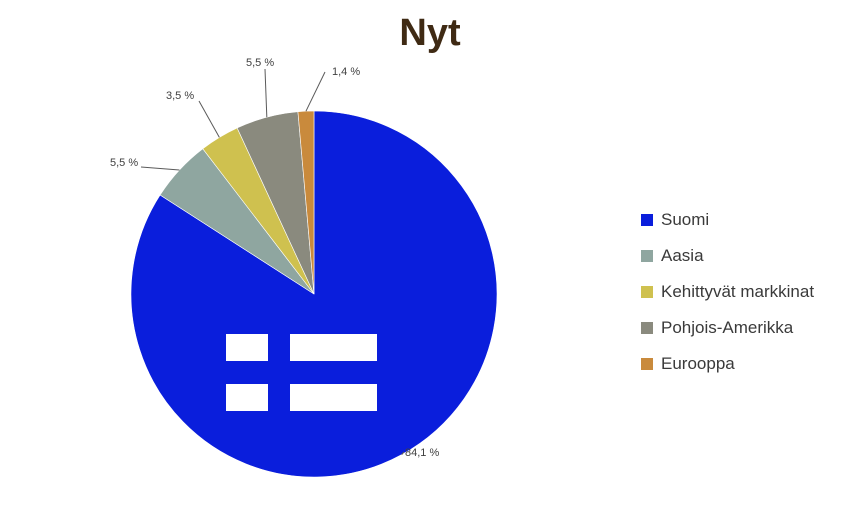  I want to click on legend-label-pohjois-amerikka: Pohjois-Amerikka, so click(727, 327).